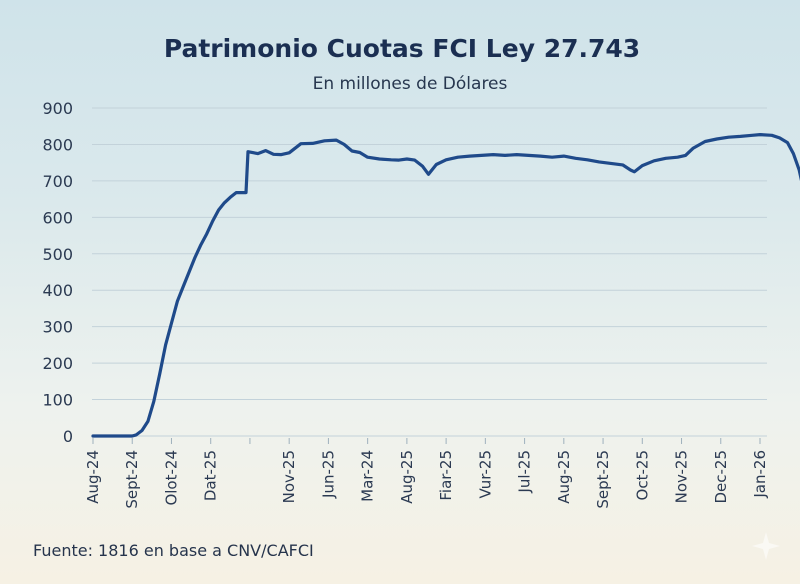  What do you see at coordinates (525, 472) in the screenshot?
I see `x-tick-label: Jul-25` at bounding box center [525, 472].